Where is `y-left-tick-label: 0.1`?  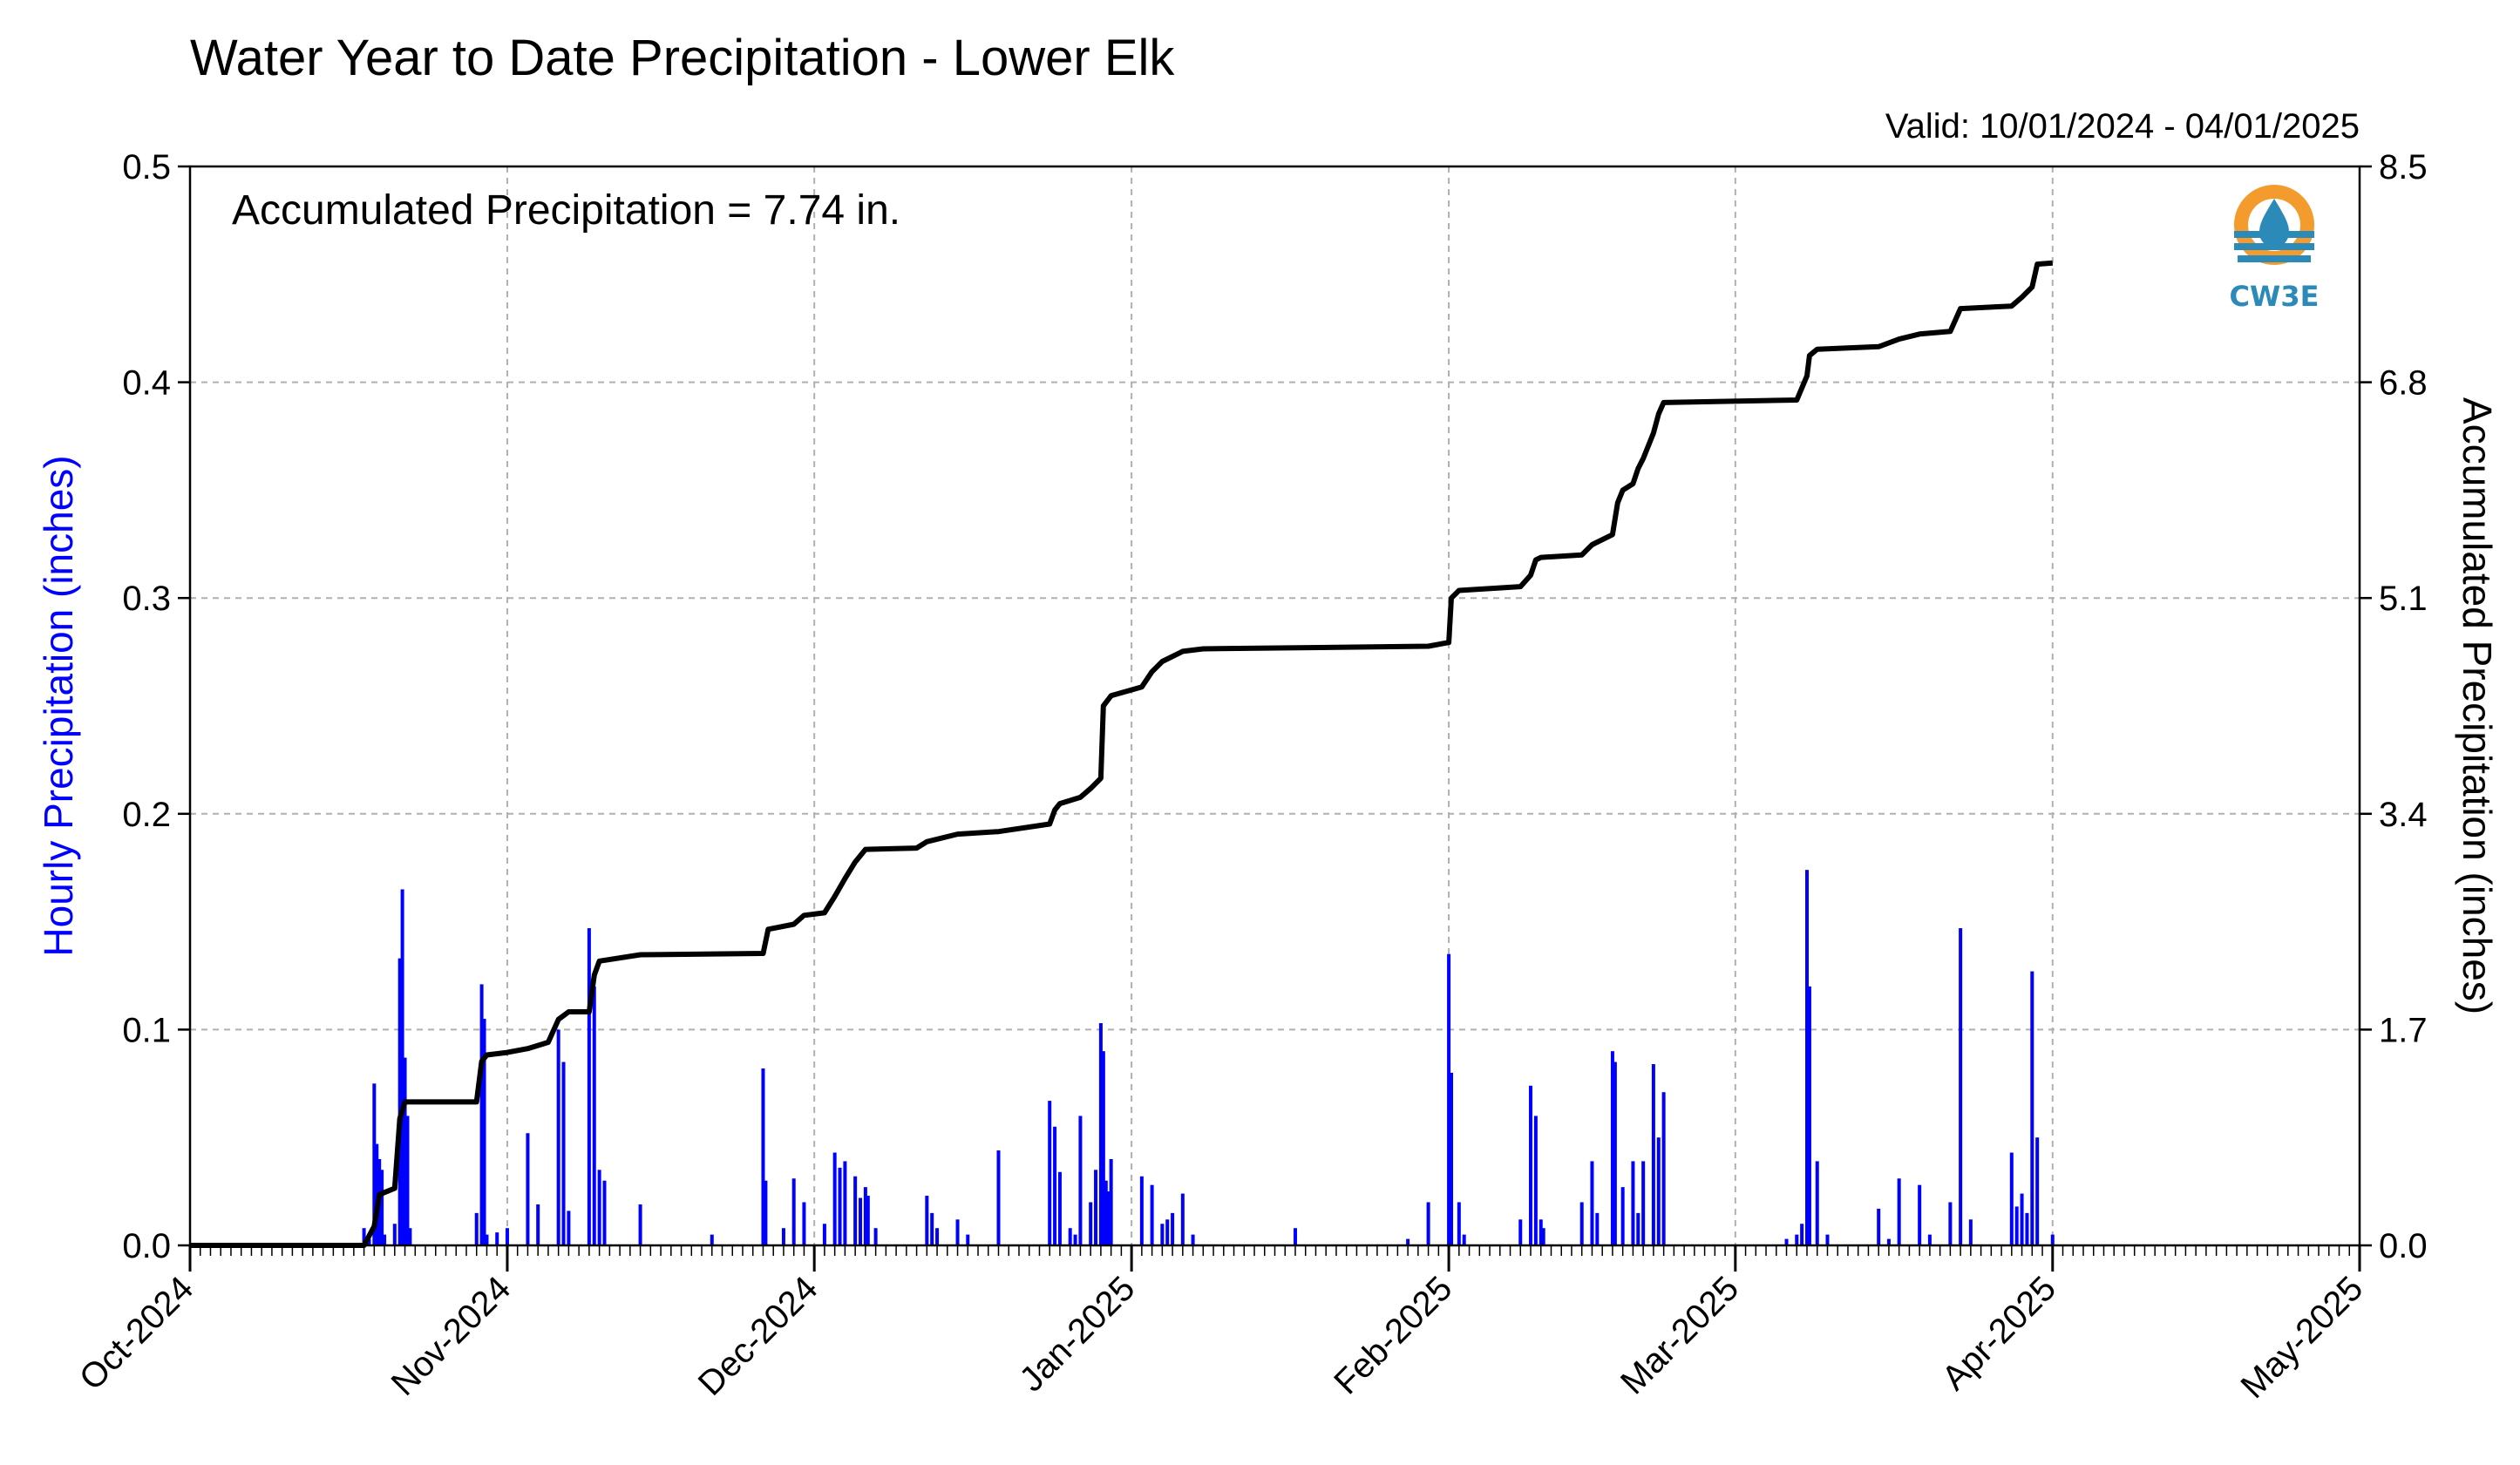
y-left-tick-label: 0.1 is located at coordinates (146, 1030).